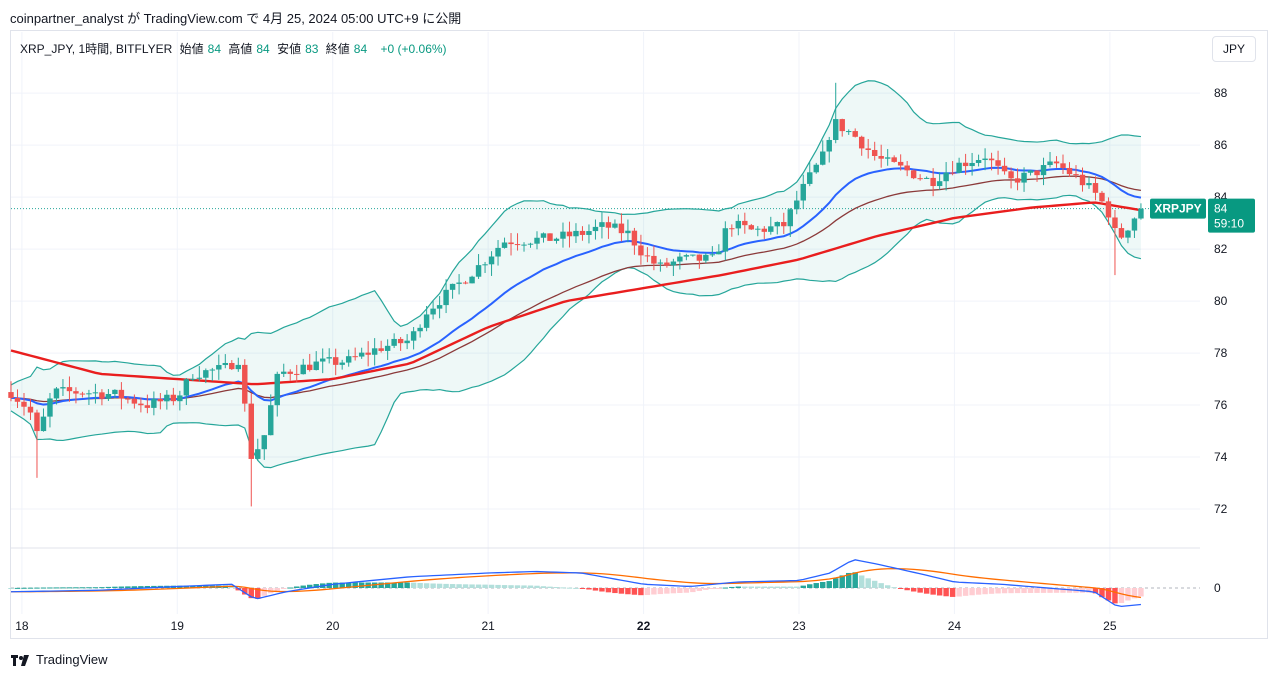 This screenshot has height=679, width=1280. What do you see at coordinates (1229, 224) in the screenshot?
I see `badge-countdown: 59:10` at bounding box center [1229, 224].